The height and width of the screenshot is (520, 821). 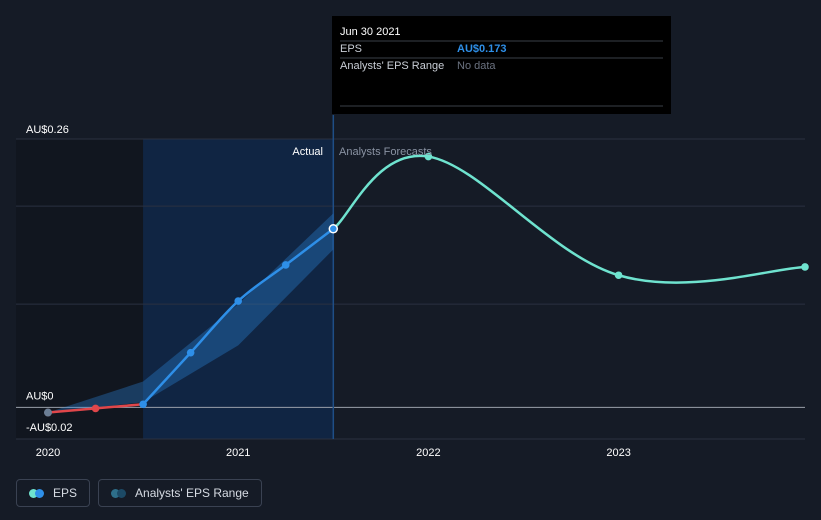 I want to click on tooltip-range-label: Analysts' EPS Range, so click(x=392, y=66).